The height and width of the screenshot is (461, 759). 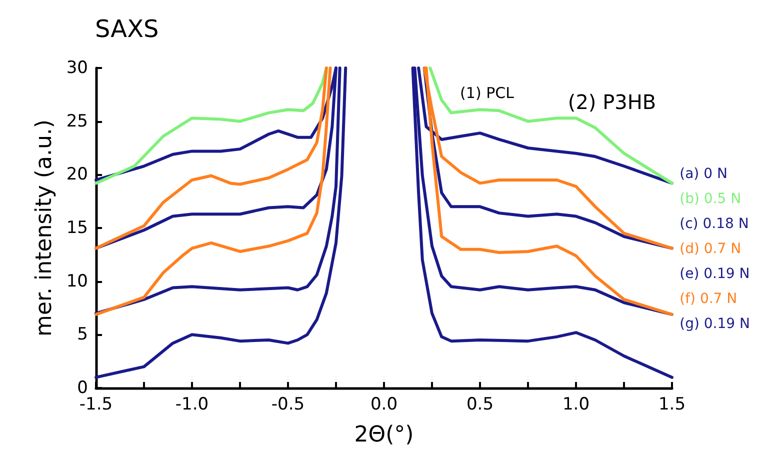 What do you see at coordinates (480, 404) in the screenshot?
I see `x-tick-label: 0.5` at bounding box center [480, 404].